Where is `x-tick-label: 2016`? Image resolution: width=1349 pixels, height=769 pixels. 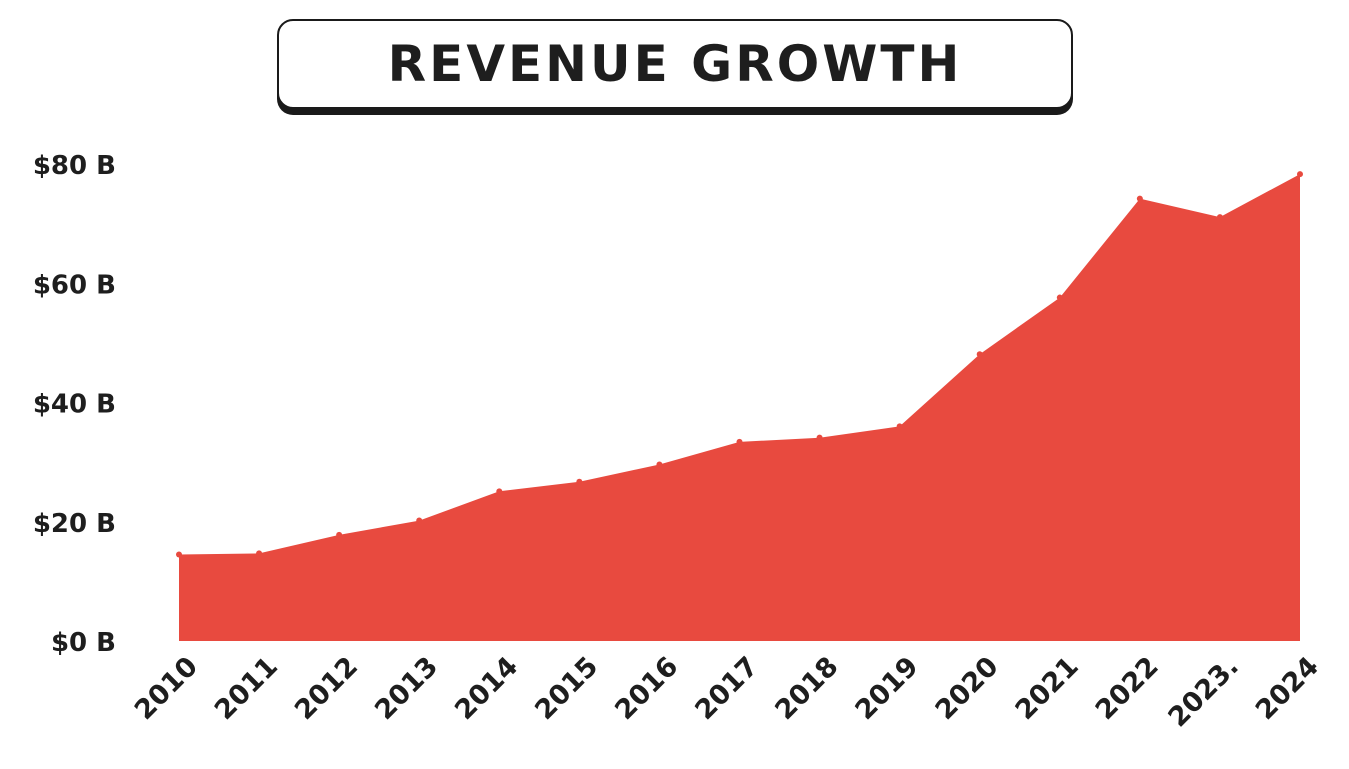 x-tick-label: 2016 is located at coordinates (646, 688).